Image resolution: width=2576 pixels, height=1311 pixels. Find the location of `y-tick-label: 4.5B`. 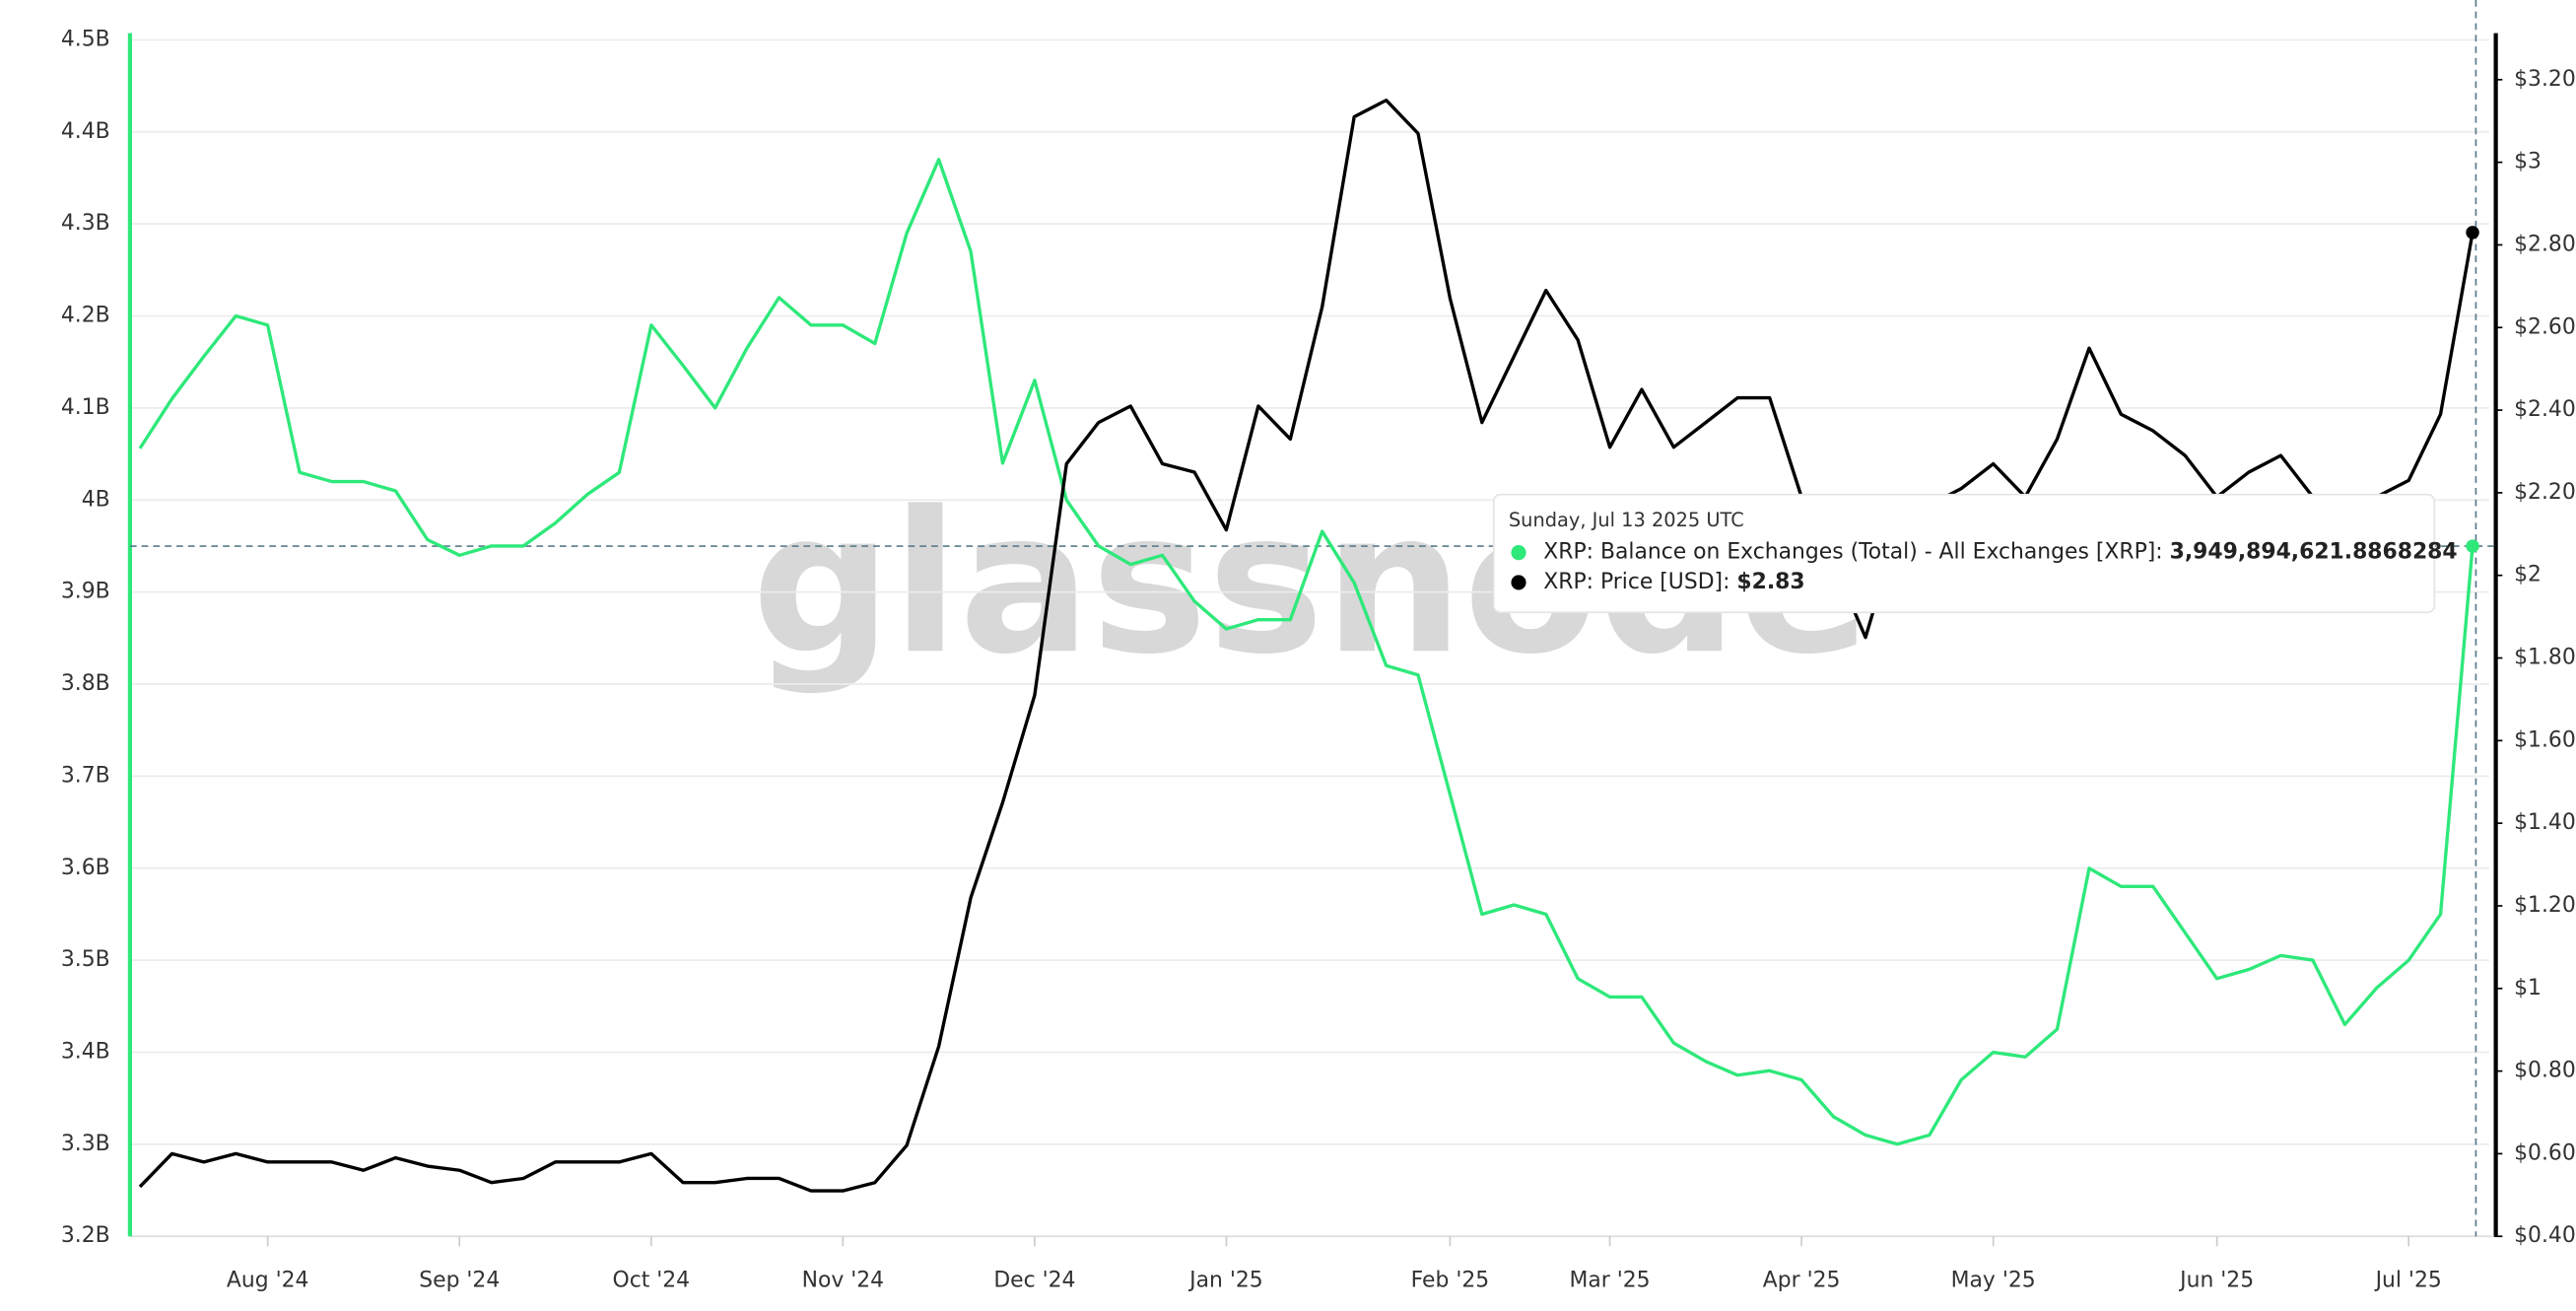

y-tick-label: 4.5B is located at coordinates (85, 39).